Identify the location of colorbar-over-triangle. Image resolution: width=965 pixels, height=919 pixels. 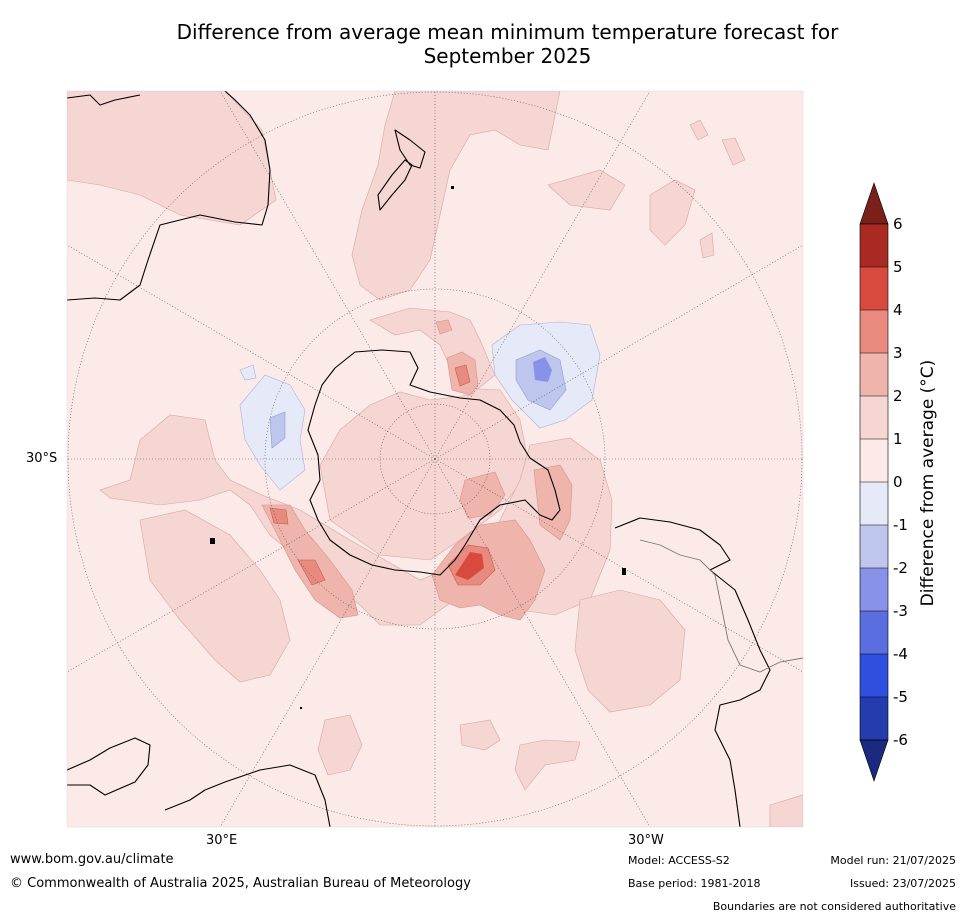
(874, 203).